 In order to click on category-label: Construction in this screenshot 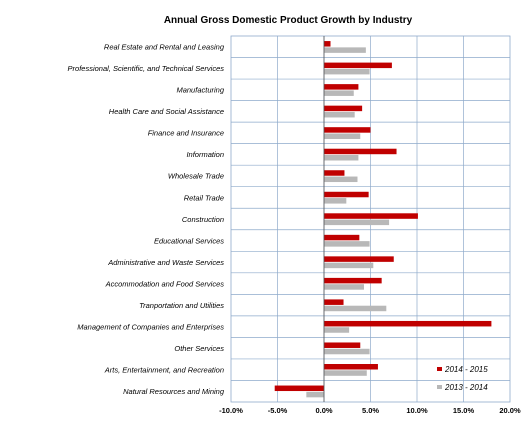, I will do `click(203, 219)`.